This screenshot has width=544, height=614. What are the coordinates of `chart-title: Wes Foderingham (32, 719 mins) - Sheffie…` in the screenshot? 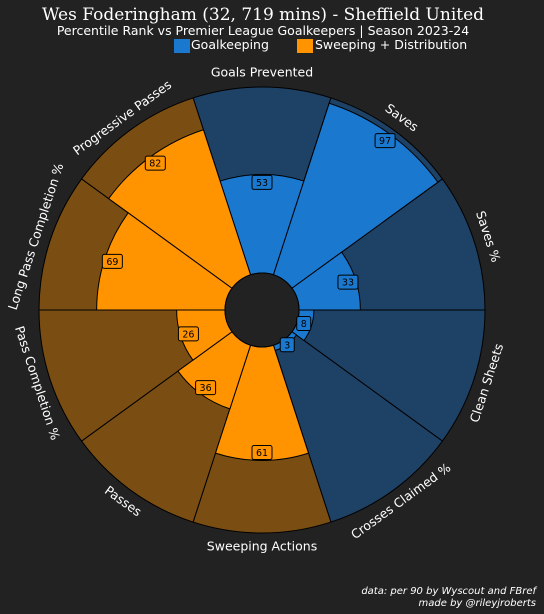 It's located at (263, 15).